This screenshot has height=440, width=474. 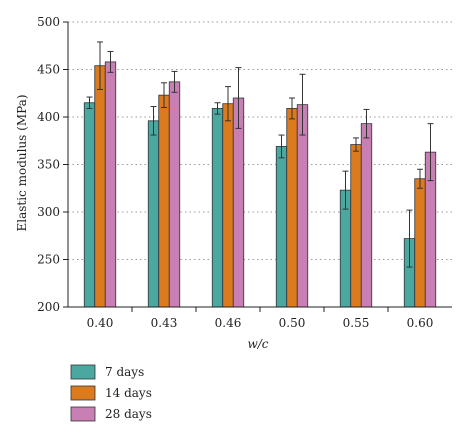 I want to click on bar-7-days-0.50, so click(x=281, y=227).